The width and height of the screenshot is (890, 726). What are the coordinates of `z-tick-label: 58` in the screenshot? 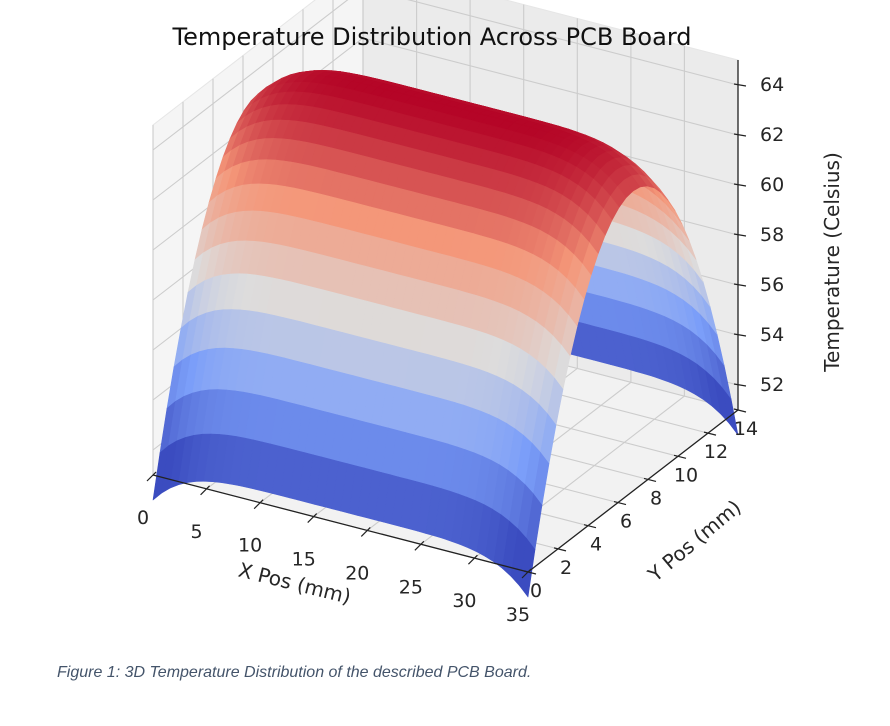 It's located at (772, 235).